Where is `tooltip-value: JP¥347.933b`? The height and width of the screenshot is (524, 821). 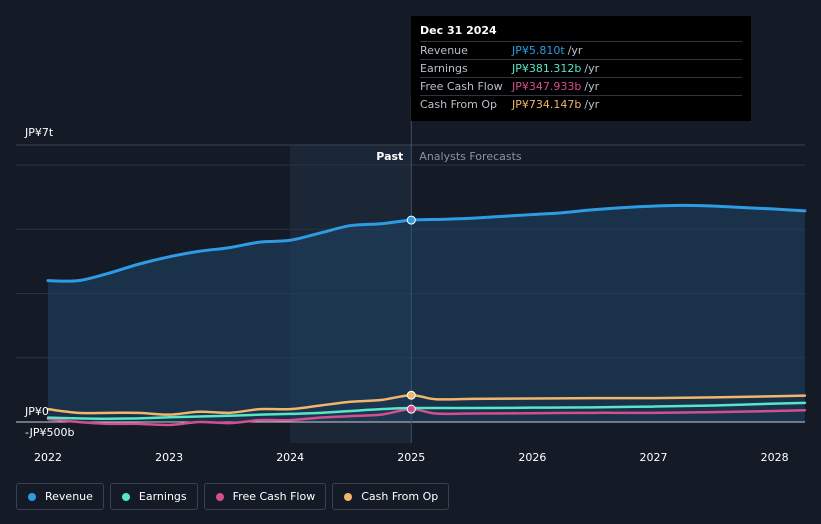
tooltip-value: JP¥347.933b is located at coordinates (547, 86).